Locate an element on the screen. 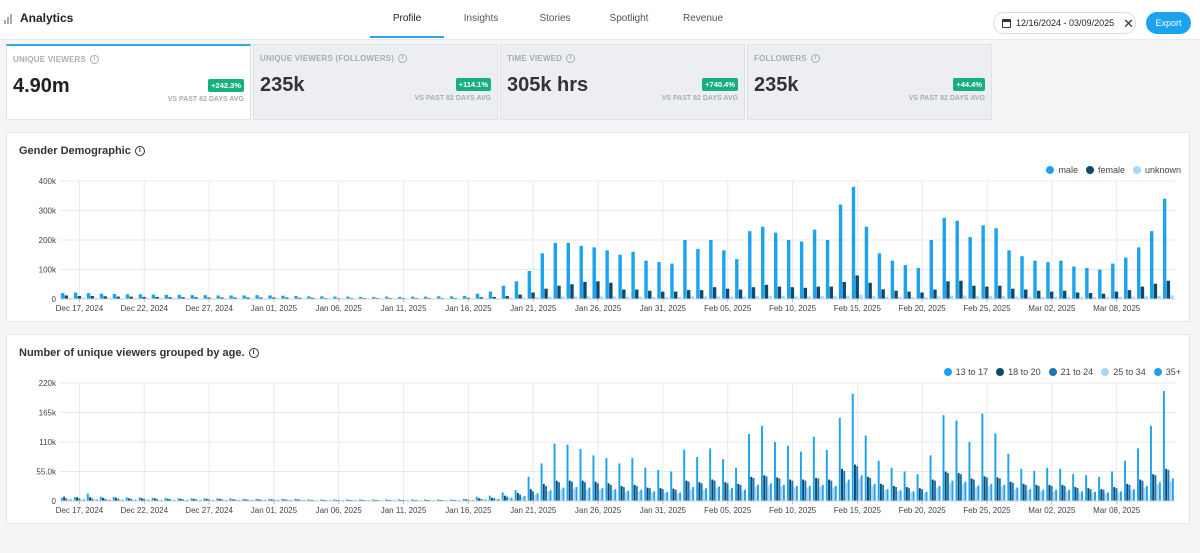 This screenshot has height=553, width=1200. date-range-picker: 12/16/2024 - 03/09/2025 ✕ is located at coordinates (1064, 23).